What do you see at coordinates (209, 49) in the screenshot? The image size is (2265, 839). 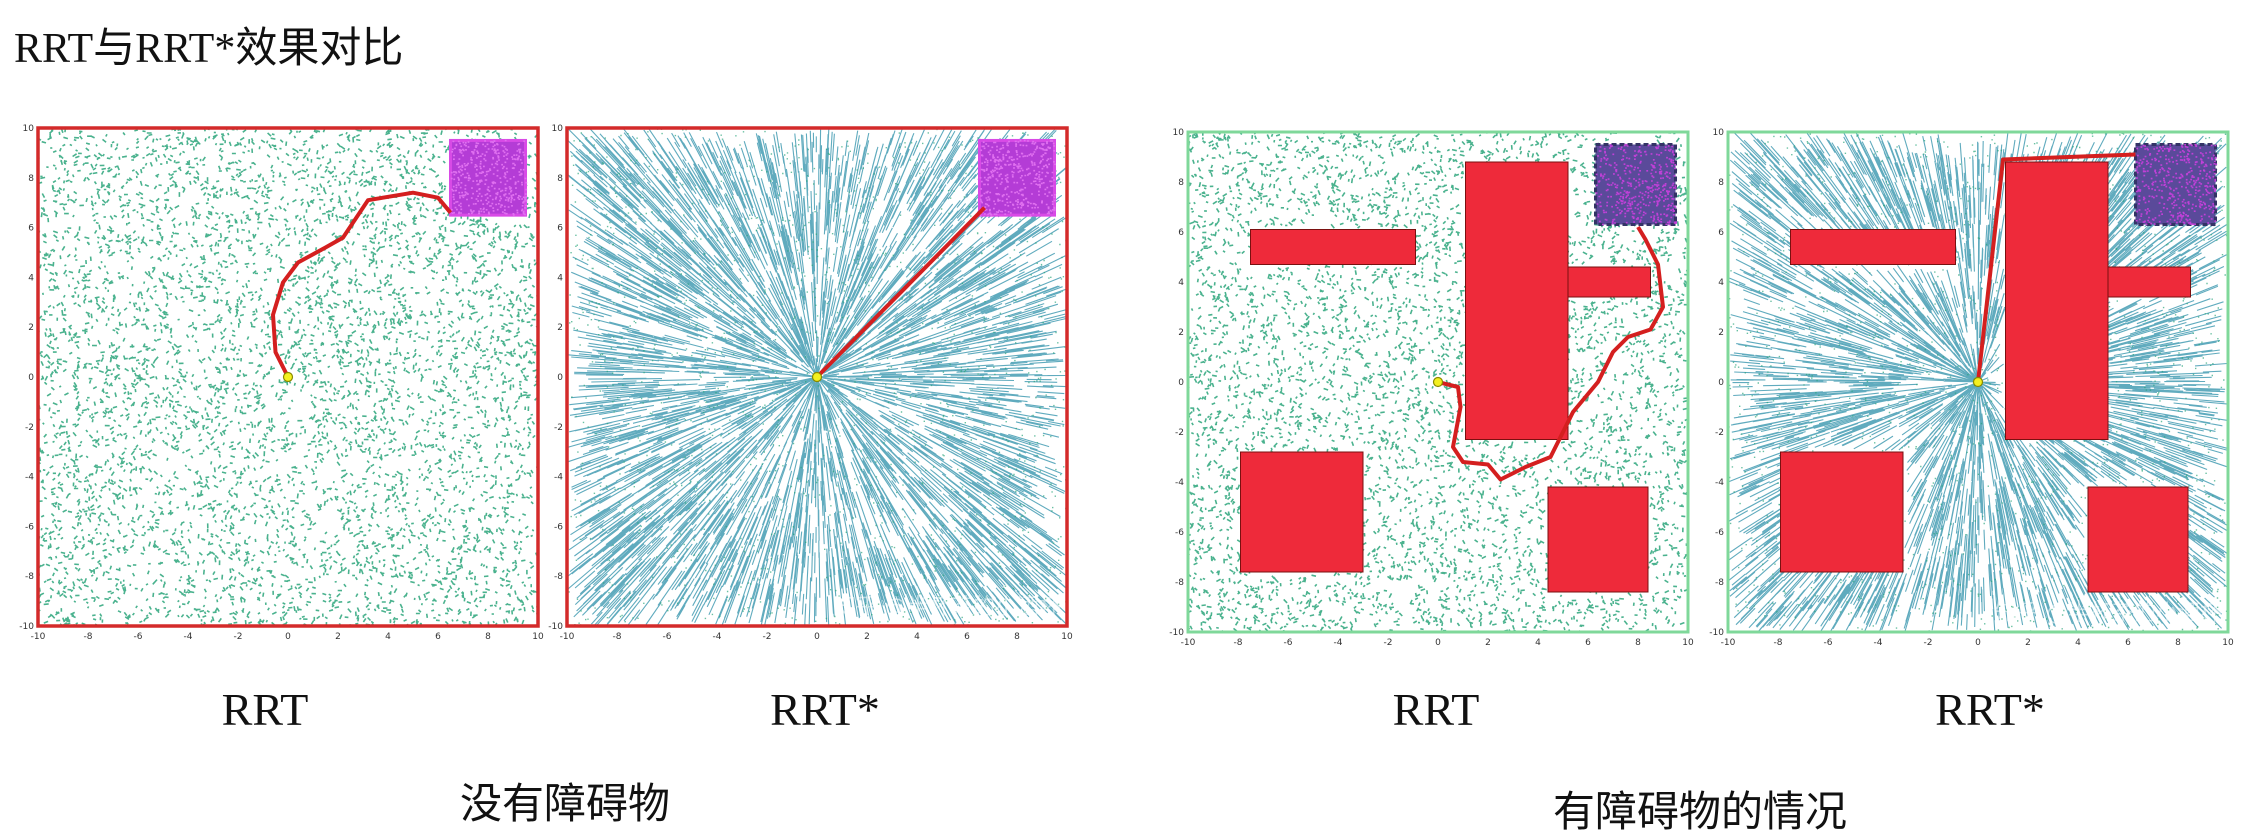 I see `page-title: RRT与RRT*效果对比` at bounding box center [209, 49].